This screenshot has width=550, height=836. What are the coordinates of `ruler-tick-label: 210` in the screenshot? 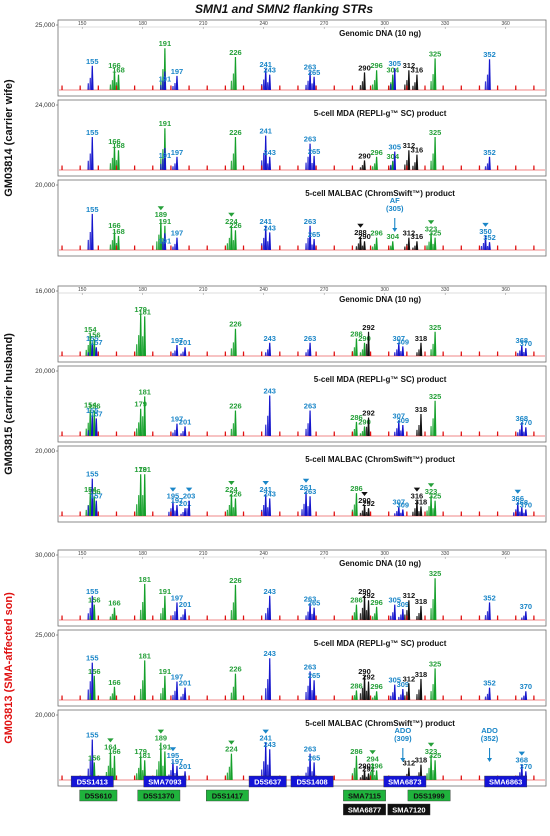 It's located at (203, 554).